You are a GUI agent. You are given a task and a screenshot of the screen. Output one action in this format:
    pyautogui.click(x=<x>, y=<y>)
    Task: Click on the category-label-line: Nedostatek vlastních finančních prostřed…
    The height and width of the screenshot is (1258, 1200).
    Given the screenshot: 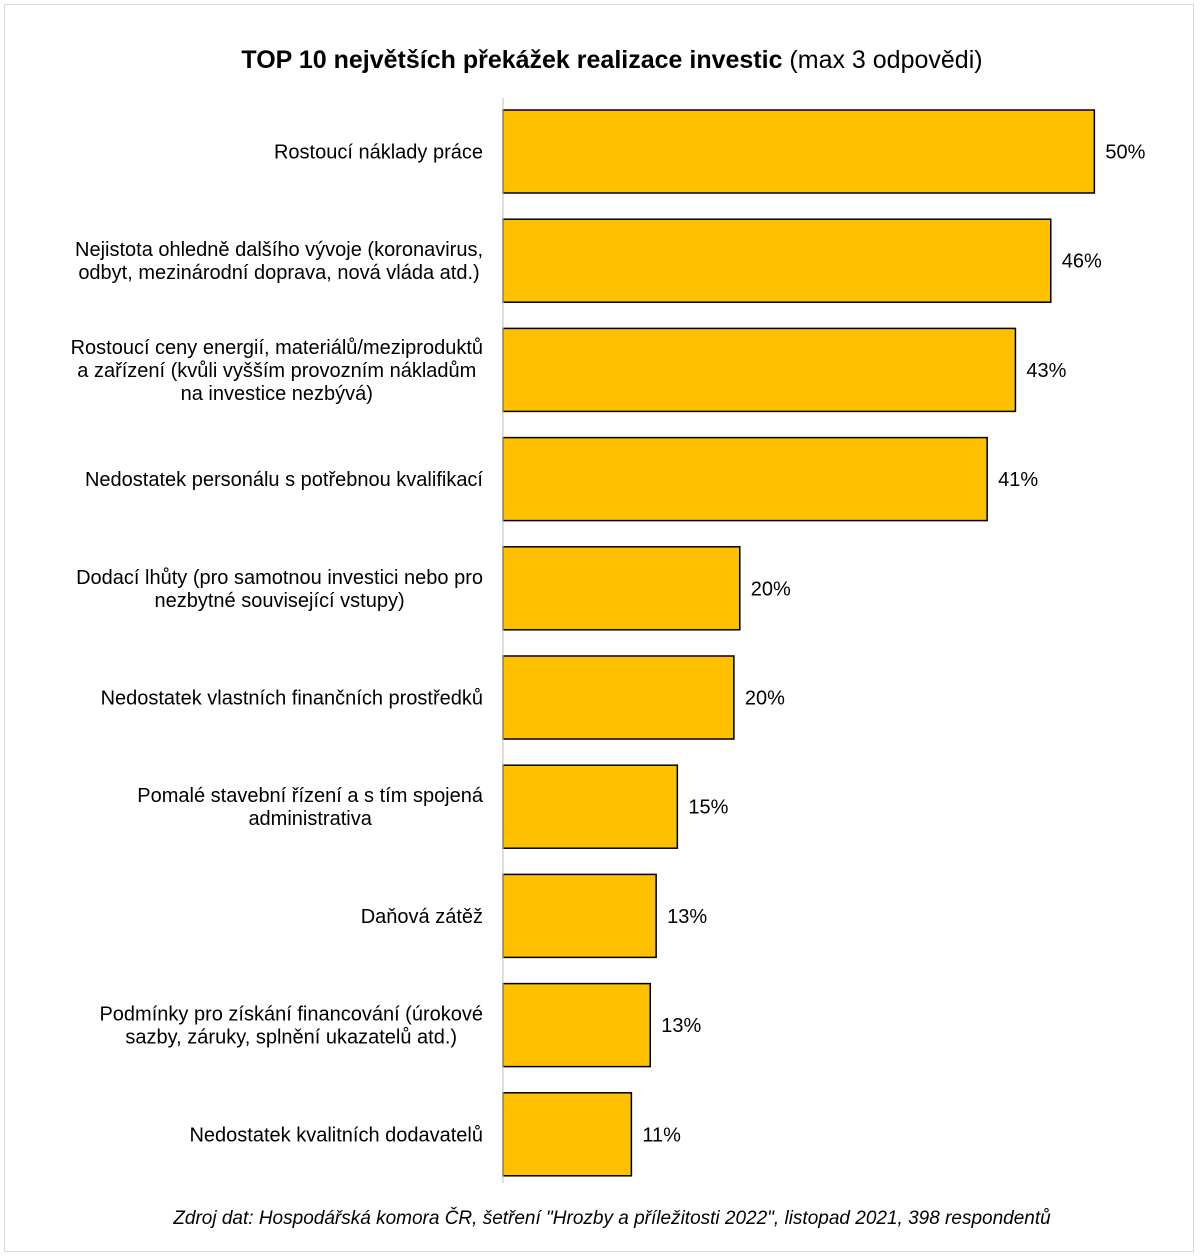 What is the action you would take?
    pyautogui.click(x=292, y=699)
    